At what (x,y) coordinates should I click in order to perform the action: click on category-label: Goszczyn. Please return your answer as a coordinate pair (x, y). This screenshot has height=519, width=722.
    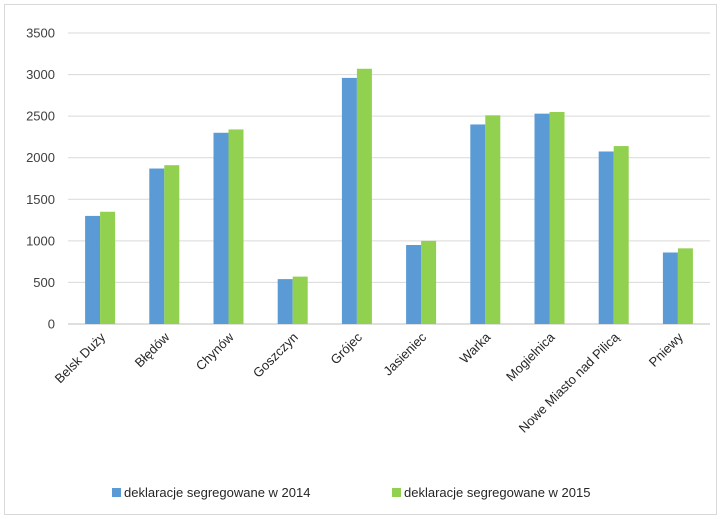
    Looking at the image, I should click on (275, 355).